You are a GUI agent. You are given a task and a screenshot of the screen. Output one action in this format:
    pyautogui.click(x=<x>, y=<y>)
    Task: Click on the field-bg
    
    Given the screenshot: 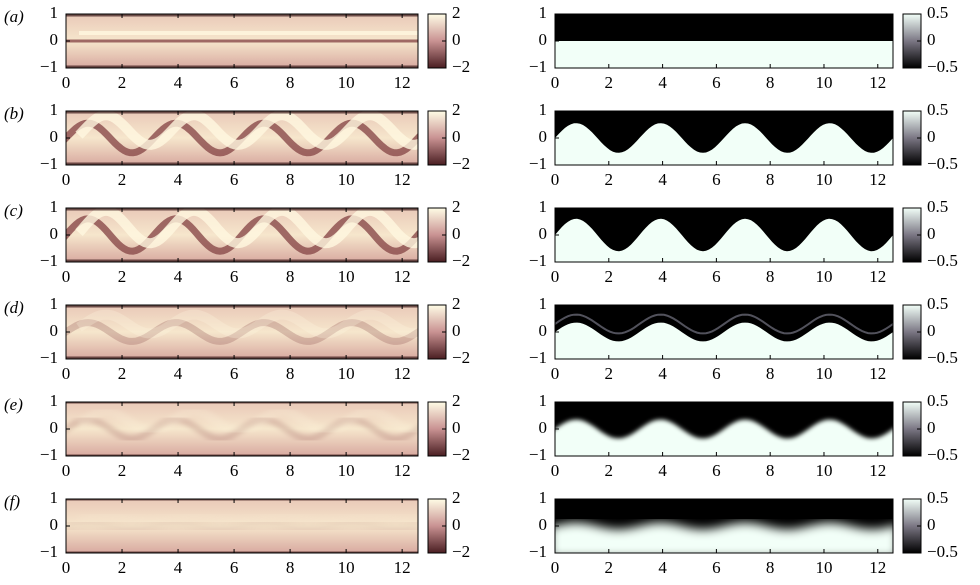 What is the action you would take?
    pyautogui.click(x=242, y=332)
    